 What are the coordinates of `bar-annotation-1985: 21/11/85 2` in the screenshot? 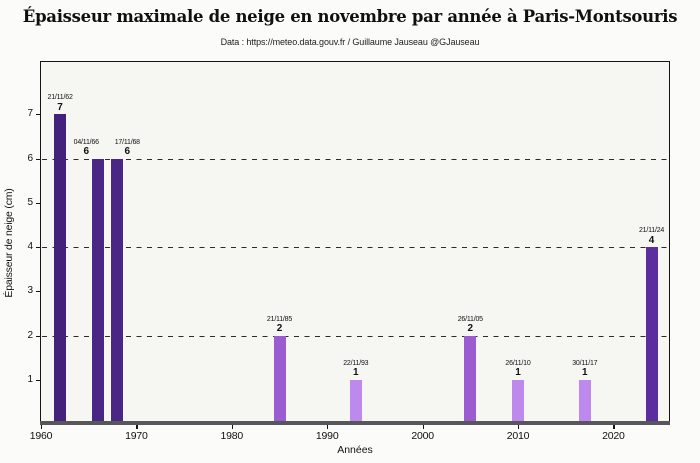 It's located at (279, 325).